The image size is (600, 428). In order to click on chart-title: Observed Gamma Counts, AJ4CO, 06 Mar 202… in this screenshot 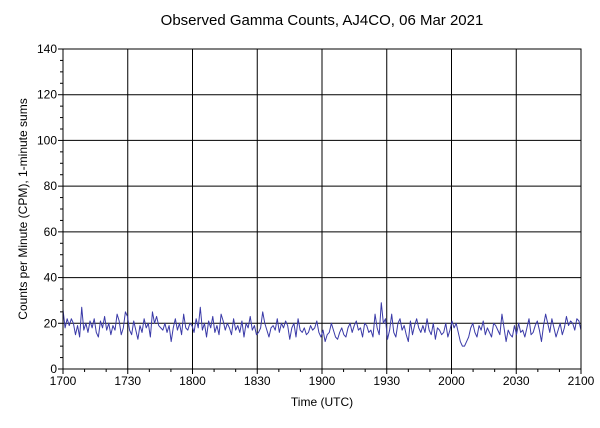, I will do `click(322, 20)`.